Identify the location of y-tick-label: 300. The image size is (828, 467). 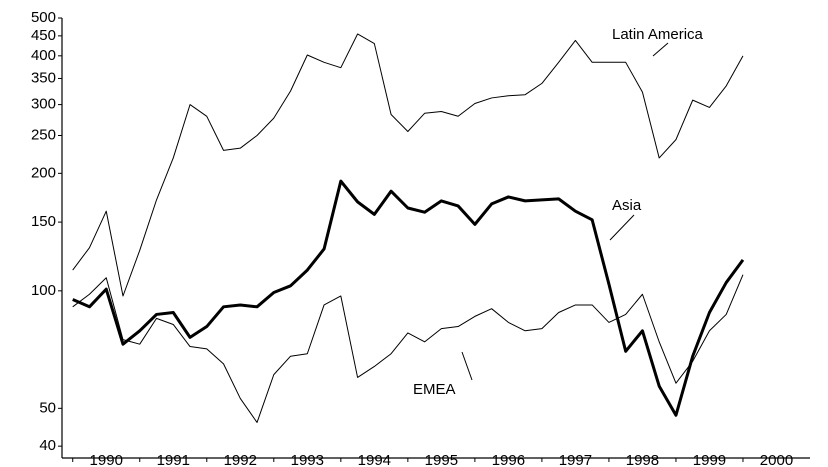
(43, 104).